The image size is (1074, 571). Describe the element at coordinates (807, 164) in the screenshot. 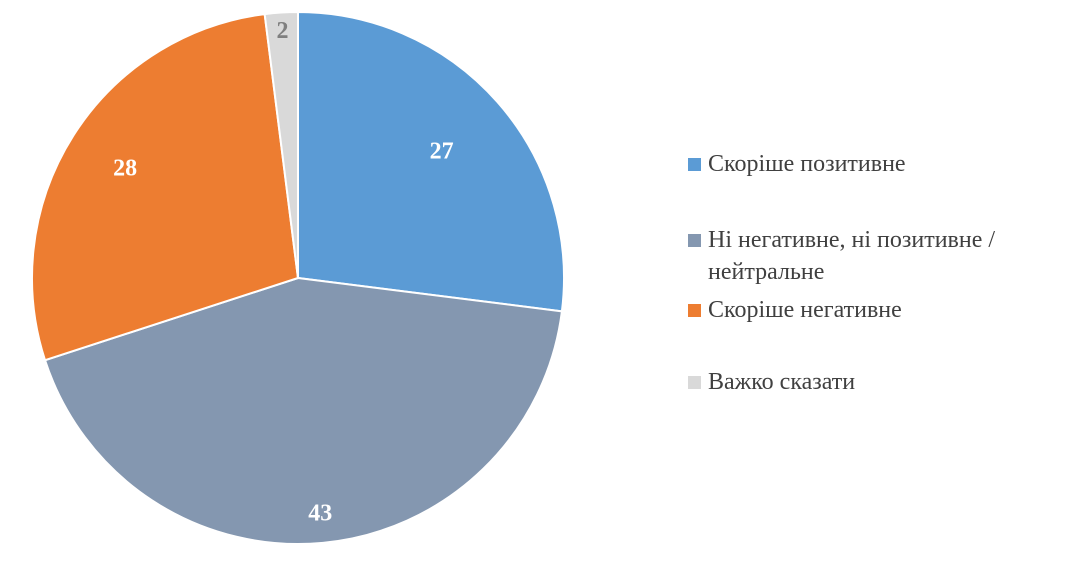

I see `legend-label-positive: Скоріше позитивне` at that location.